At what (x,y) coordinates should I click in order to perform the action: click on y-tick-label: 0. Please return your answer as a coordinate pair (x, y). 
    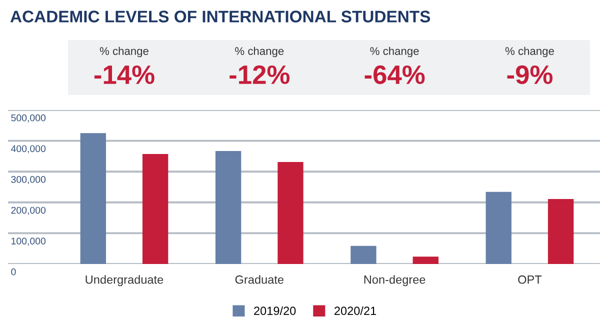
    Looking at the image, I should click on (13, 272).